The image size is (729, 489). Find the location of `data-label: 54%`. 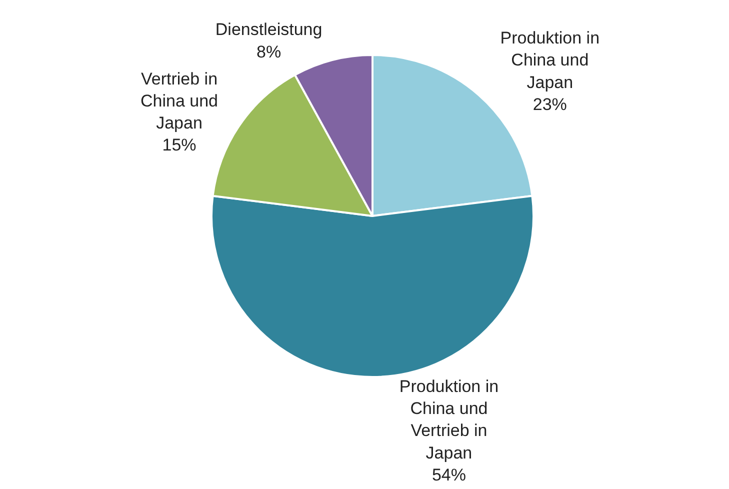

data-label: 54% is located at coordinates (449, 474).